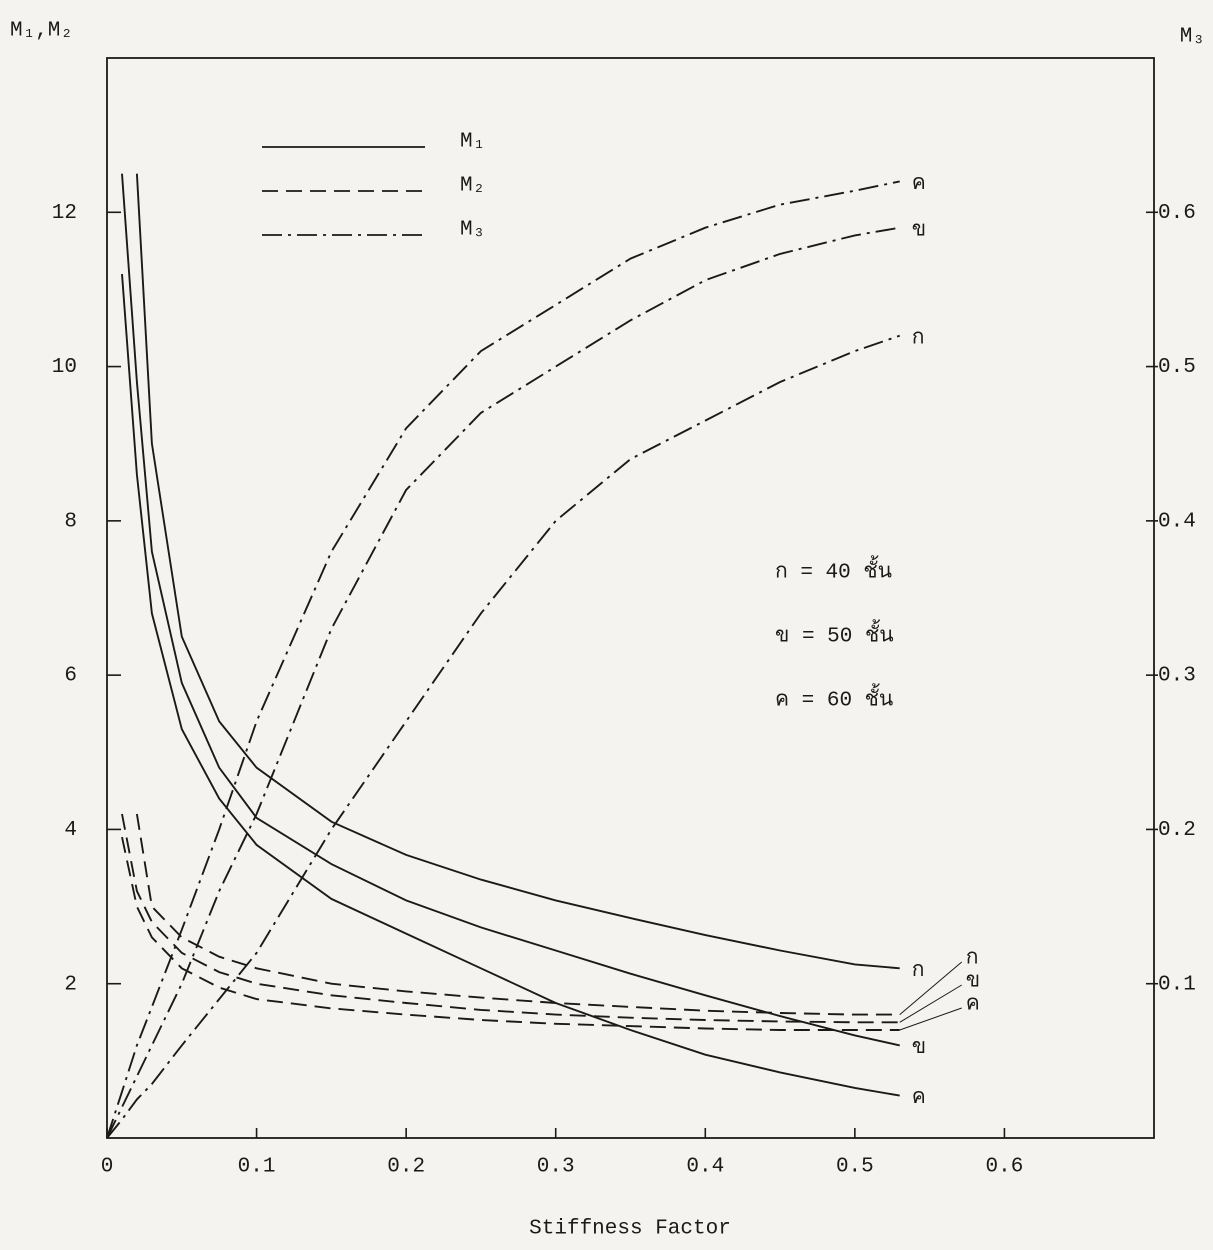  I want to click on x-tick-label: 0, so click(107, 1167).